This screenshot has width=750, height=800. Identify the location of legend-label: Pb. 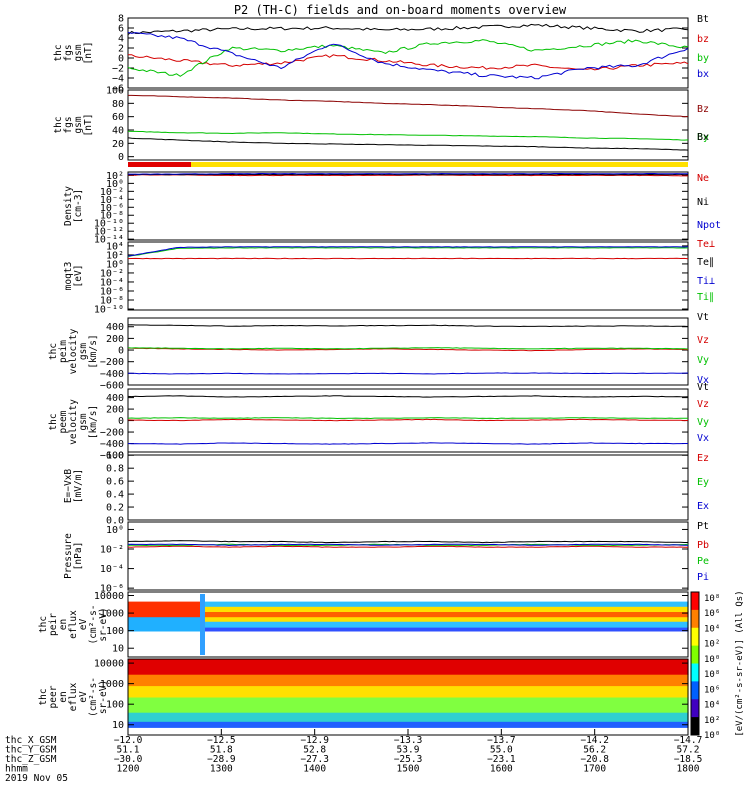
(703, 545).